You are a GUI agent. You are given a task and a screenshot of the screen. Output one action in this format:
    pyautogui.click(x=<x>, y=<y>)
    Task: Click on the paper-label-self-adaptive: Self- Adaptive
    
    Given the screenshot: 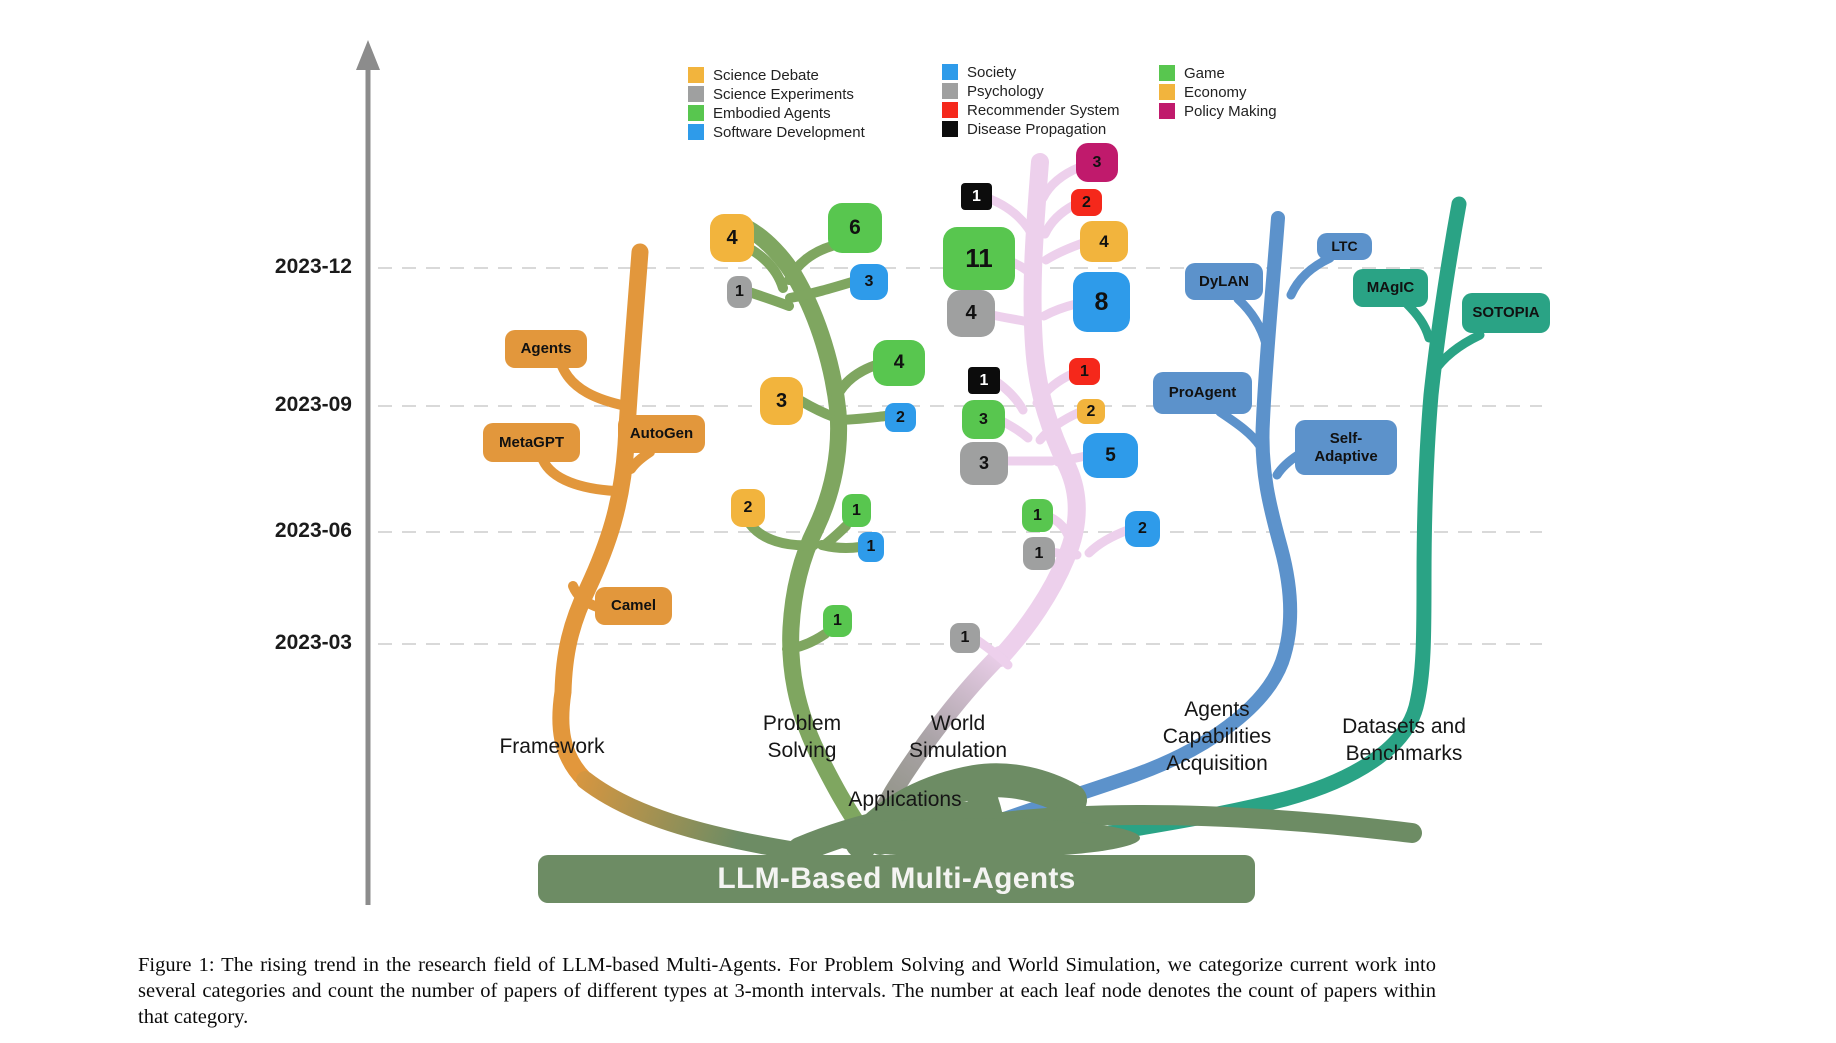 What is the action you would take?
    pyautogui.click(x=1346, y=447)
    